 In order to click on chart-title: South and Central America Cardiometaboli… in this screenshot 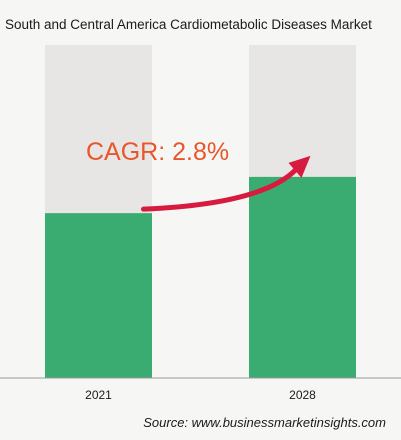, I will do `click(188, 24)`.